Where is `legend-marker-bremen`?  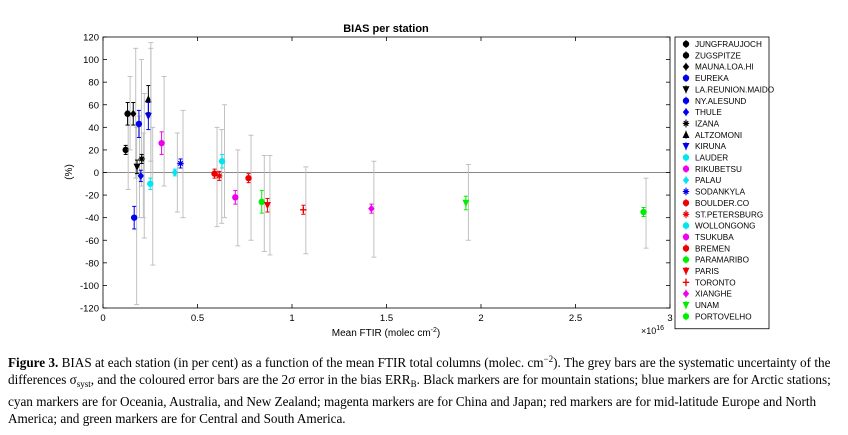
legend-marker-bremen is located at coordinates (686, 248).